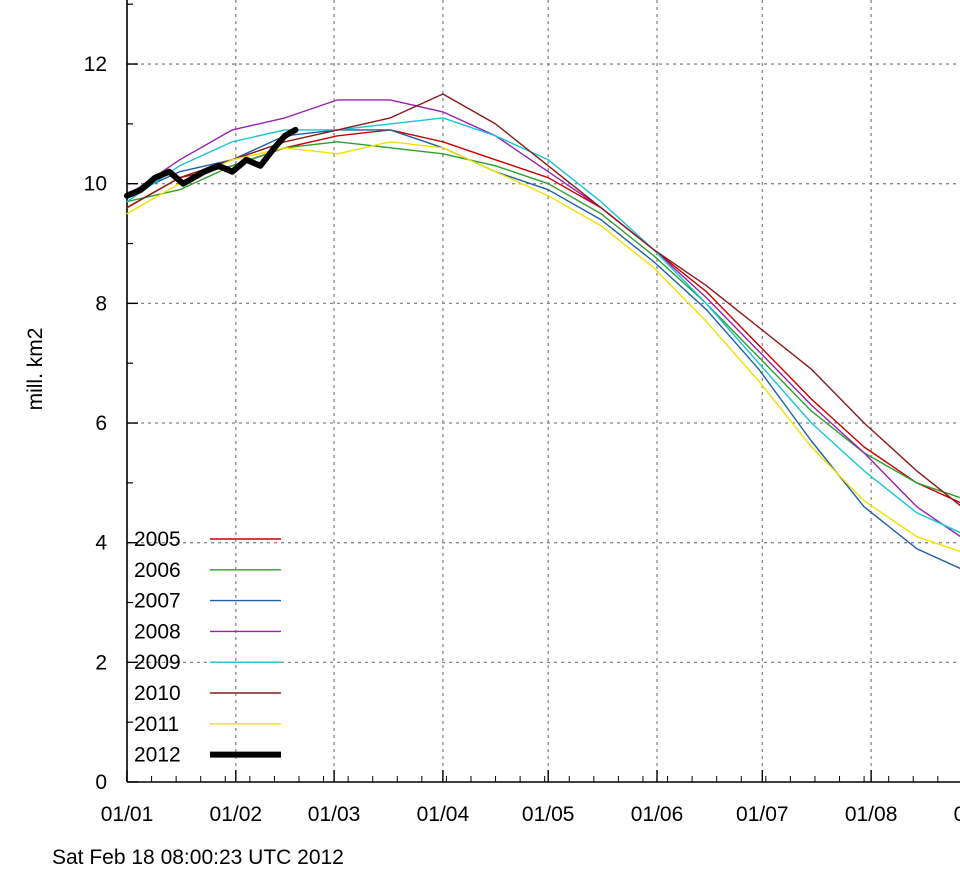  What do you see at coordinates (156, 724) in the screenshot?
I see `legend-label-2011: 2011` at bounding box center [156, 724].